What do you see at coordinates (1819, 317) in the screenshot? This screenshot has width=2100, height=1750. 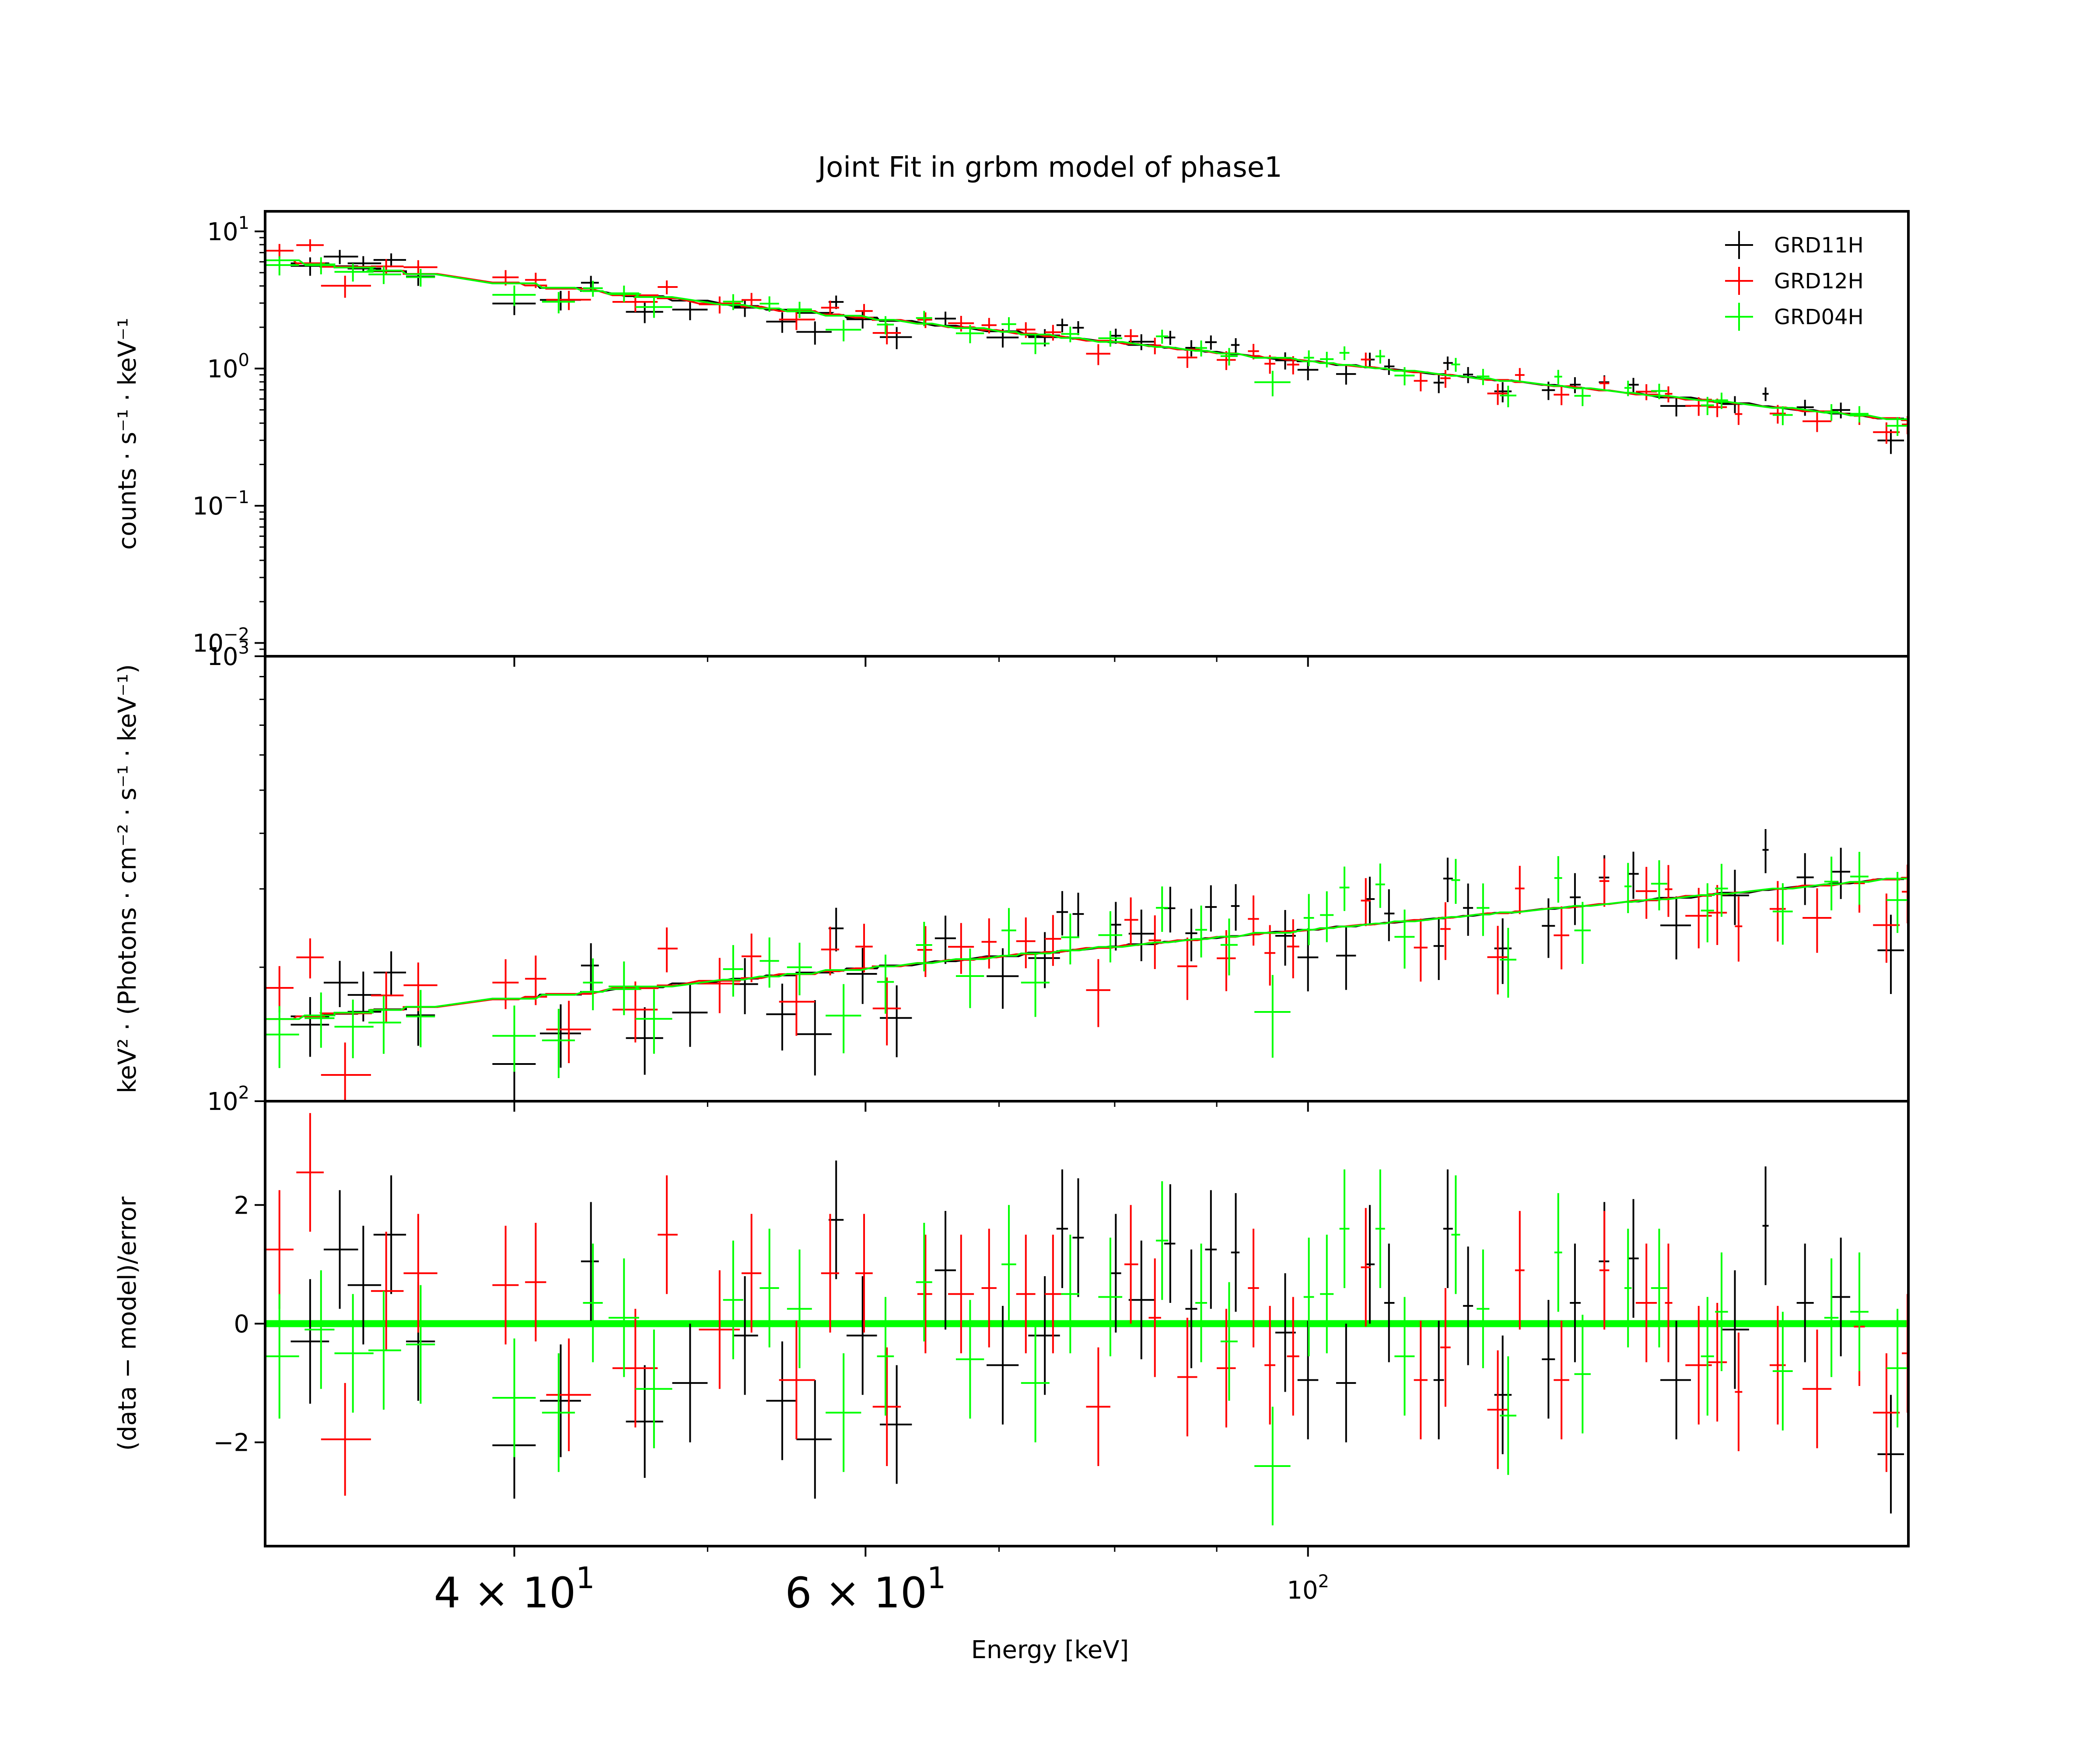 I see `legend-label: GRD04H` at bounding box center [1819, 317].